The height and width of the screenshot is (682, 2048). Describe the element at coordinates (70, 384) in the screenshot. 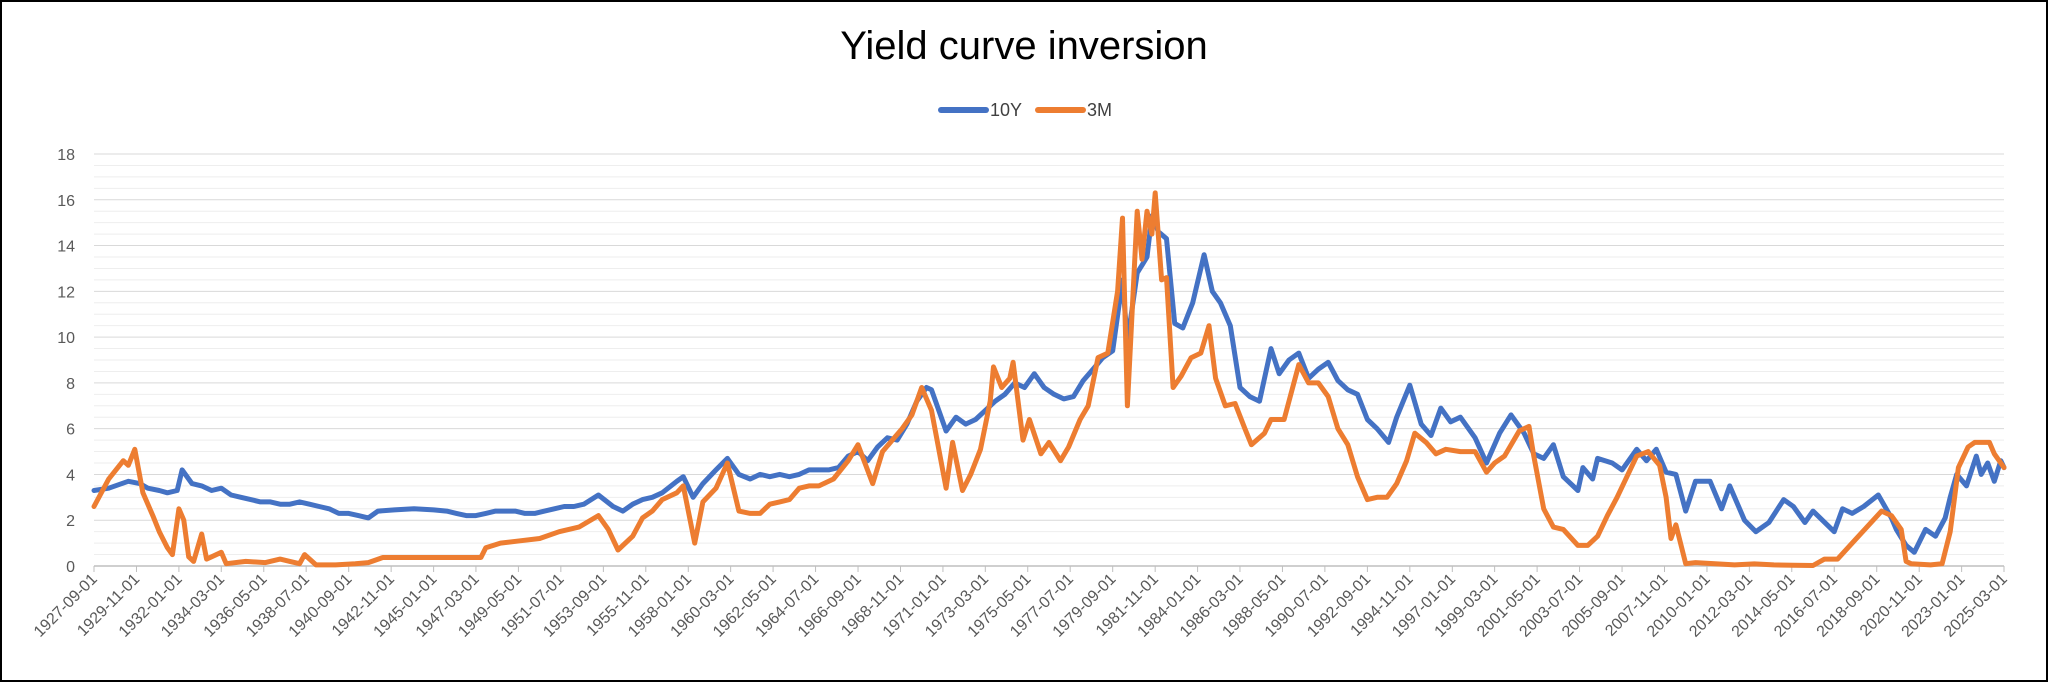

I see `y-tick-label: 8` at that location.